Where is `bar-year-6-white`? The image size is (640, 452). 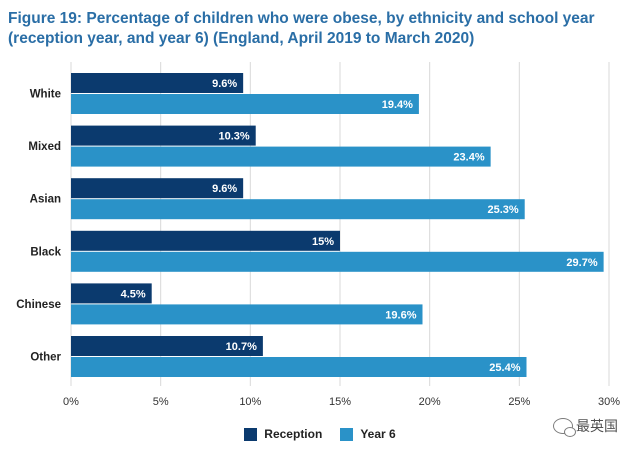 bar-year-6-white is located at coordinates (245, 104).